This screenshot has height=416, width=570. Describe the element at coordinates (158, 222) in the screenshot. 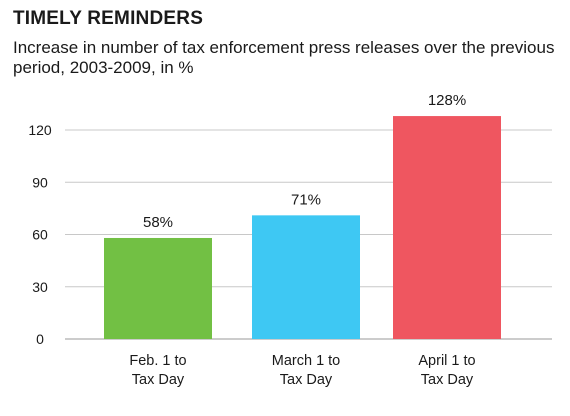

I see `data-label-1: 58%` at that location.